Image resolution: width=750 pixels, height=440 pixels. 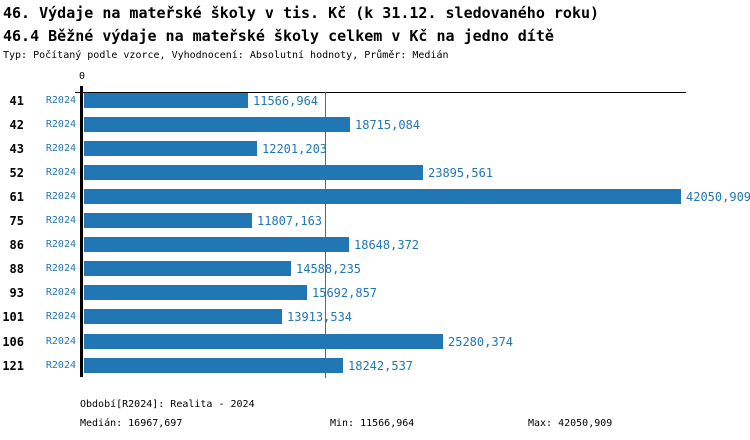 I want to click on row-category-label: 121, so click(x=13, y=366).